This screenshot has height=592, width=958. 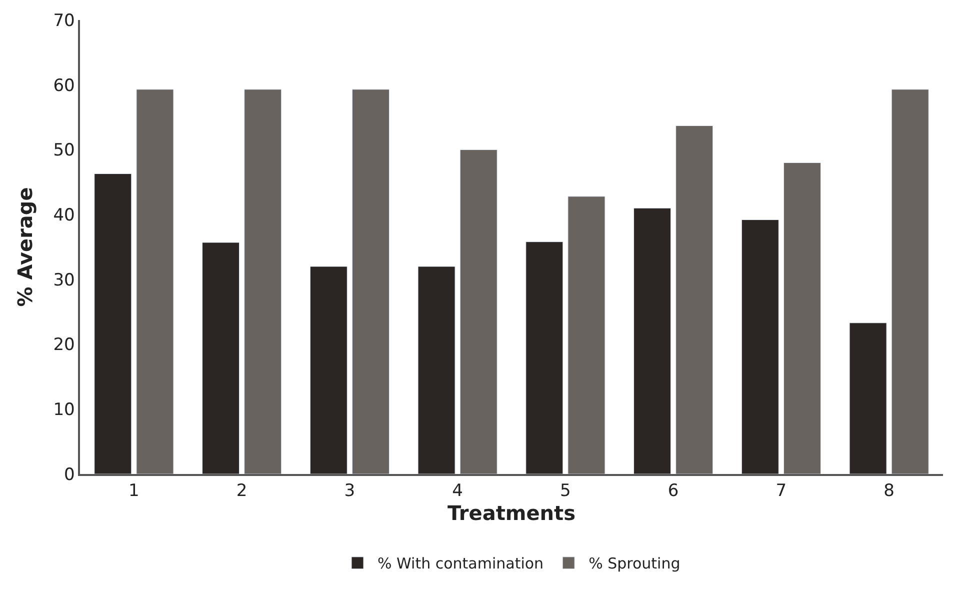 I want to click on y-tick-label: 70, so click(x=64, y=20).